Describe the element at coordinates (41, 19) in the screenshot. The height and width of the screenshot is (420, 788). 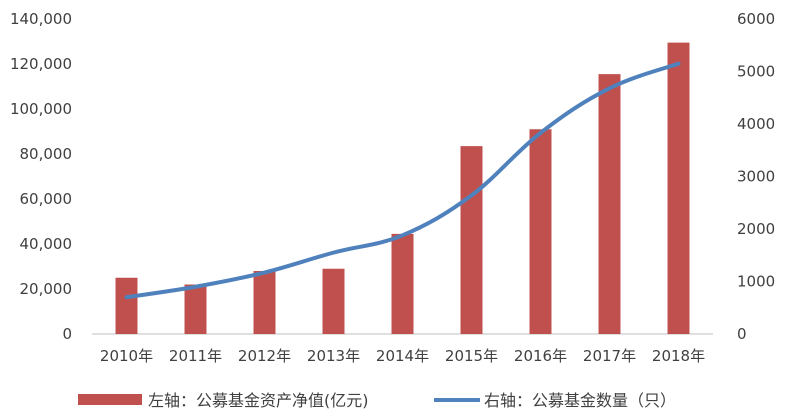
I see `left-tick-label: 140,000` at that location.